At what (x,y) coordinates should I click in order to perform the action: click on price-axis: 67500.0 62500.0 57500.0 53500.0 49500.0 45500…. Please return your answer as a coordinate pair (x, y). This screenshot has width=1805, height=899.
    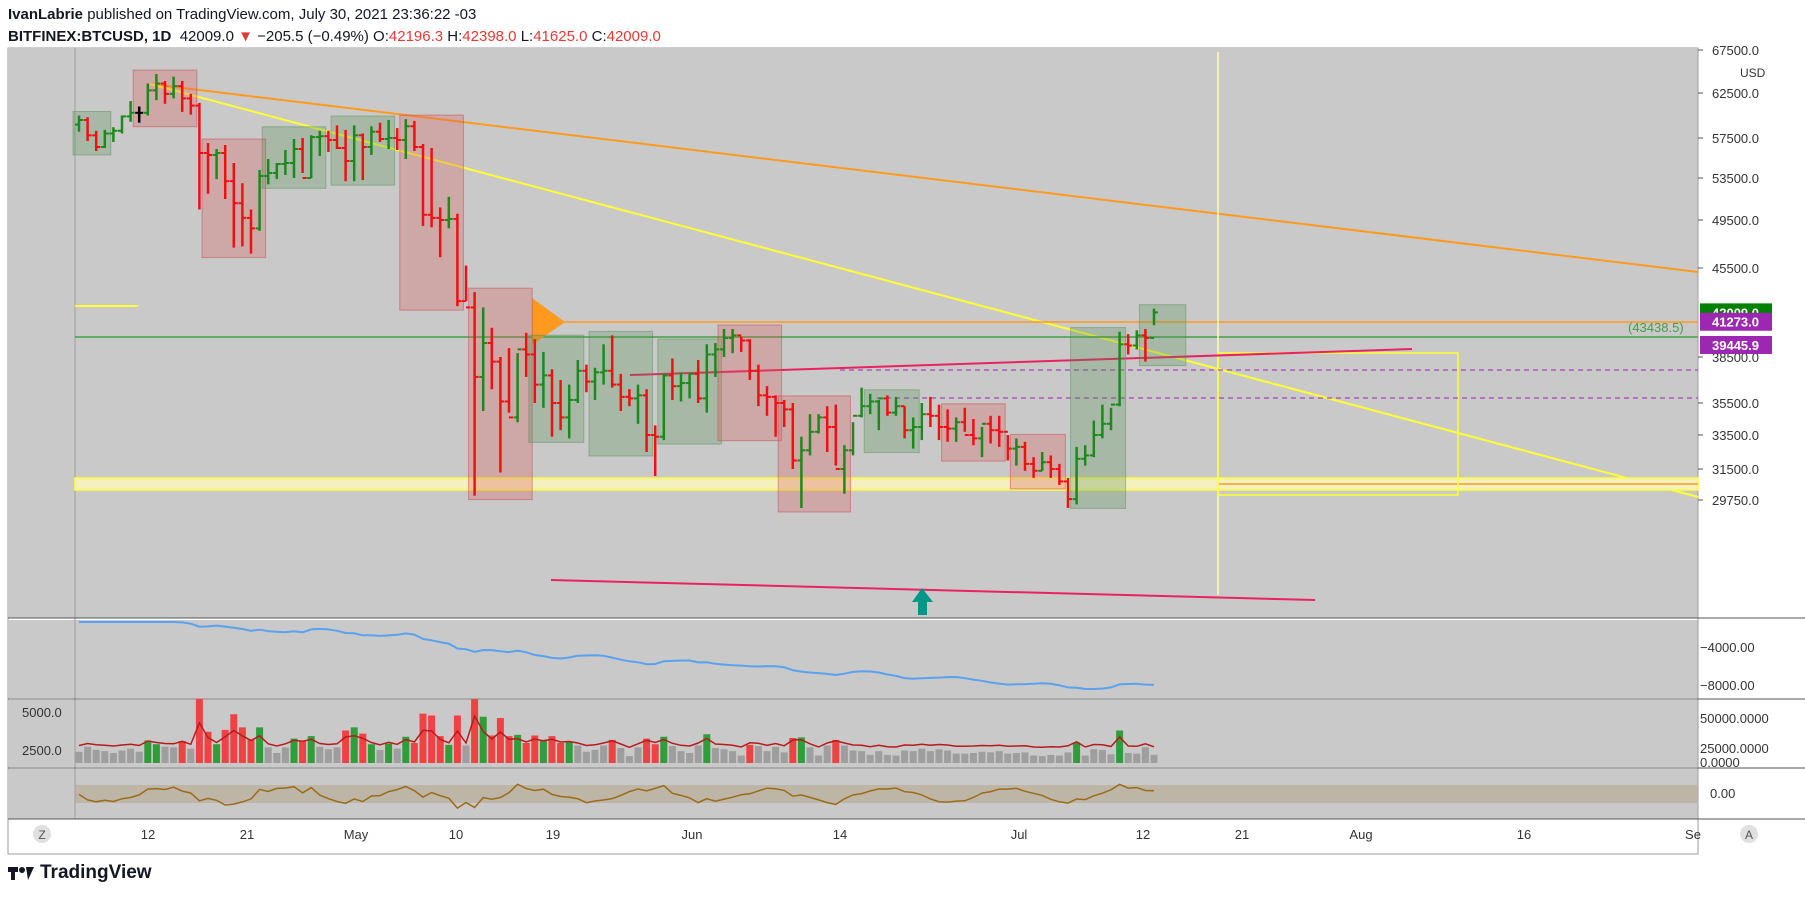
    Looking at the image, I should click on (1728, 275).